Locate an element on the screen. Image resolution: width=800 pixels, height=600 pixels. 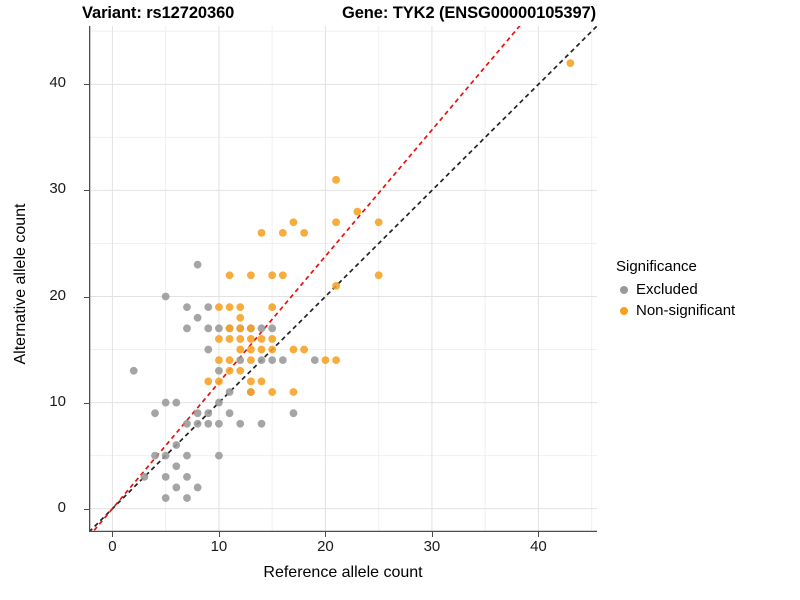
y-axis-title: Alternative allele count is located at coordinates (20, 284).